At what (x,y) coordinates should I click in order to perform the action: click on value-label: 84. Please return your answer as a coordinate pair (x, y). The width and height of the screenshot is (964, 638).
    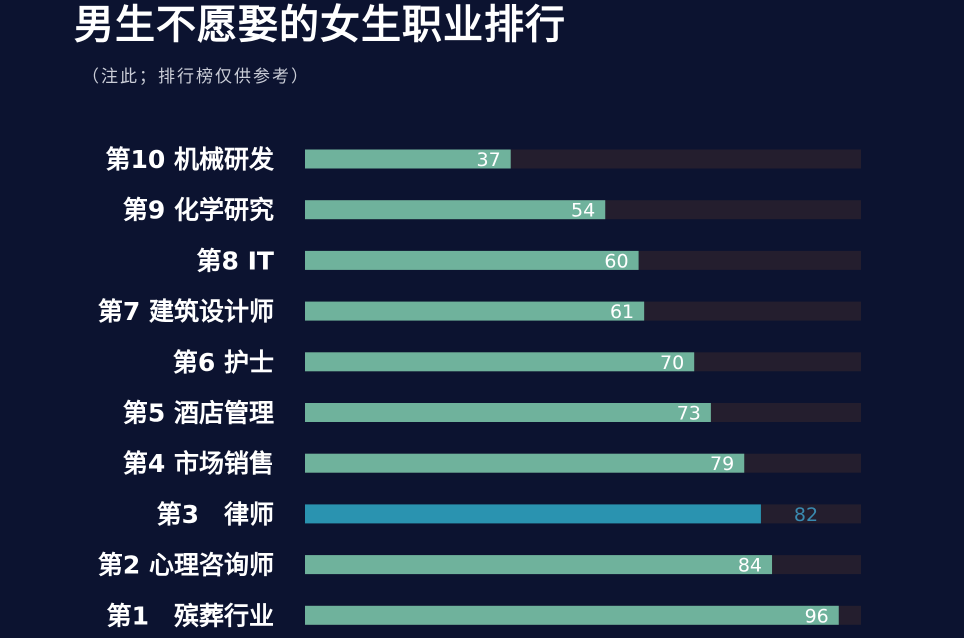
    Looking at the image, I should click on (750, 566).